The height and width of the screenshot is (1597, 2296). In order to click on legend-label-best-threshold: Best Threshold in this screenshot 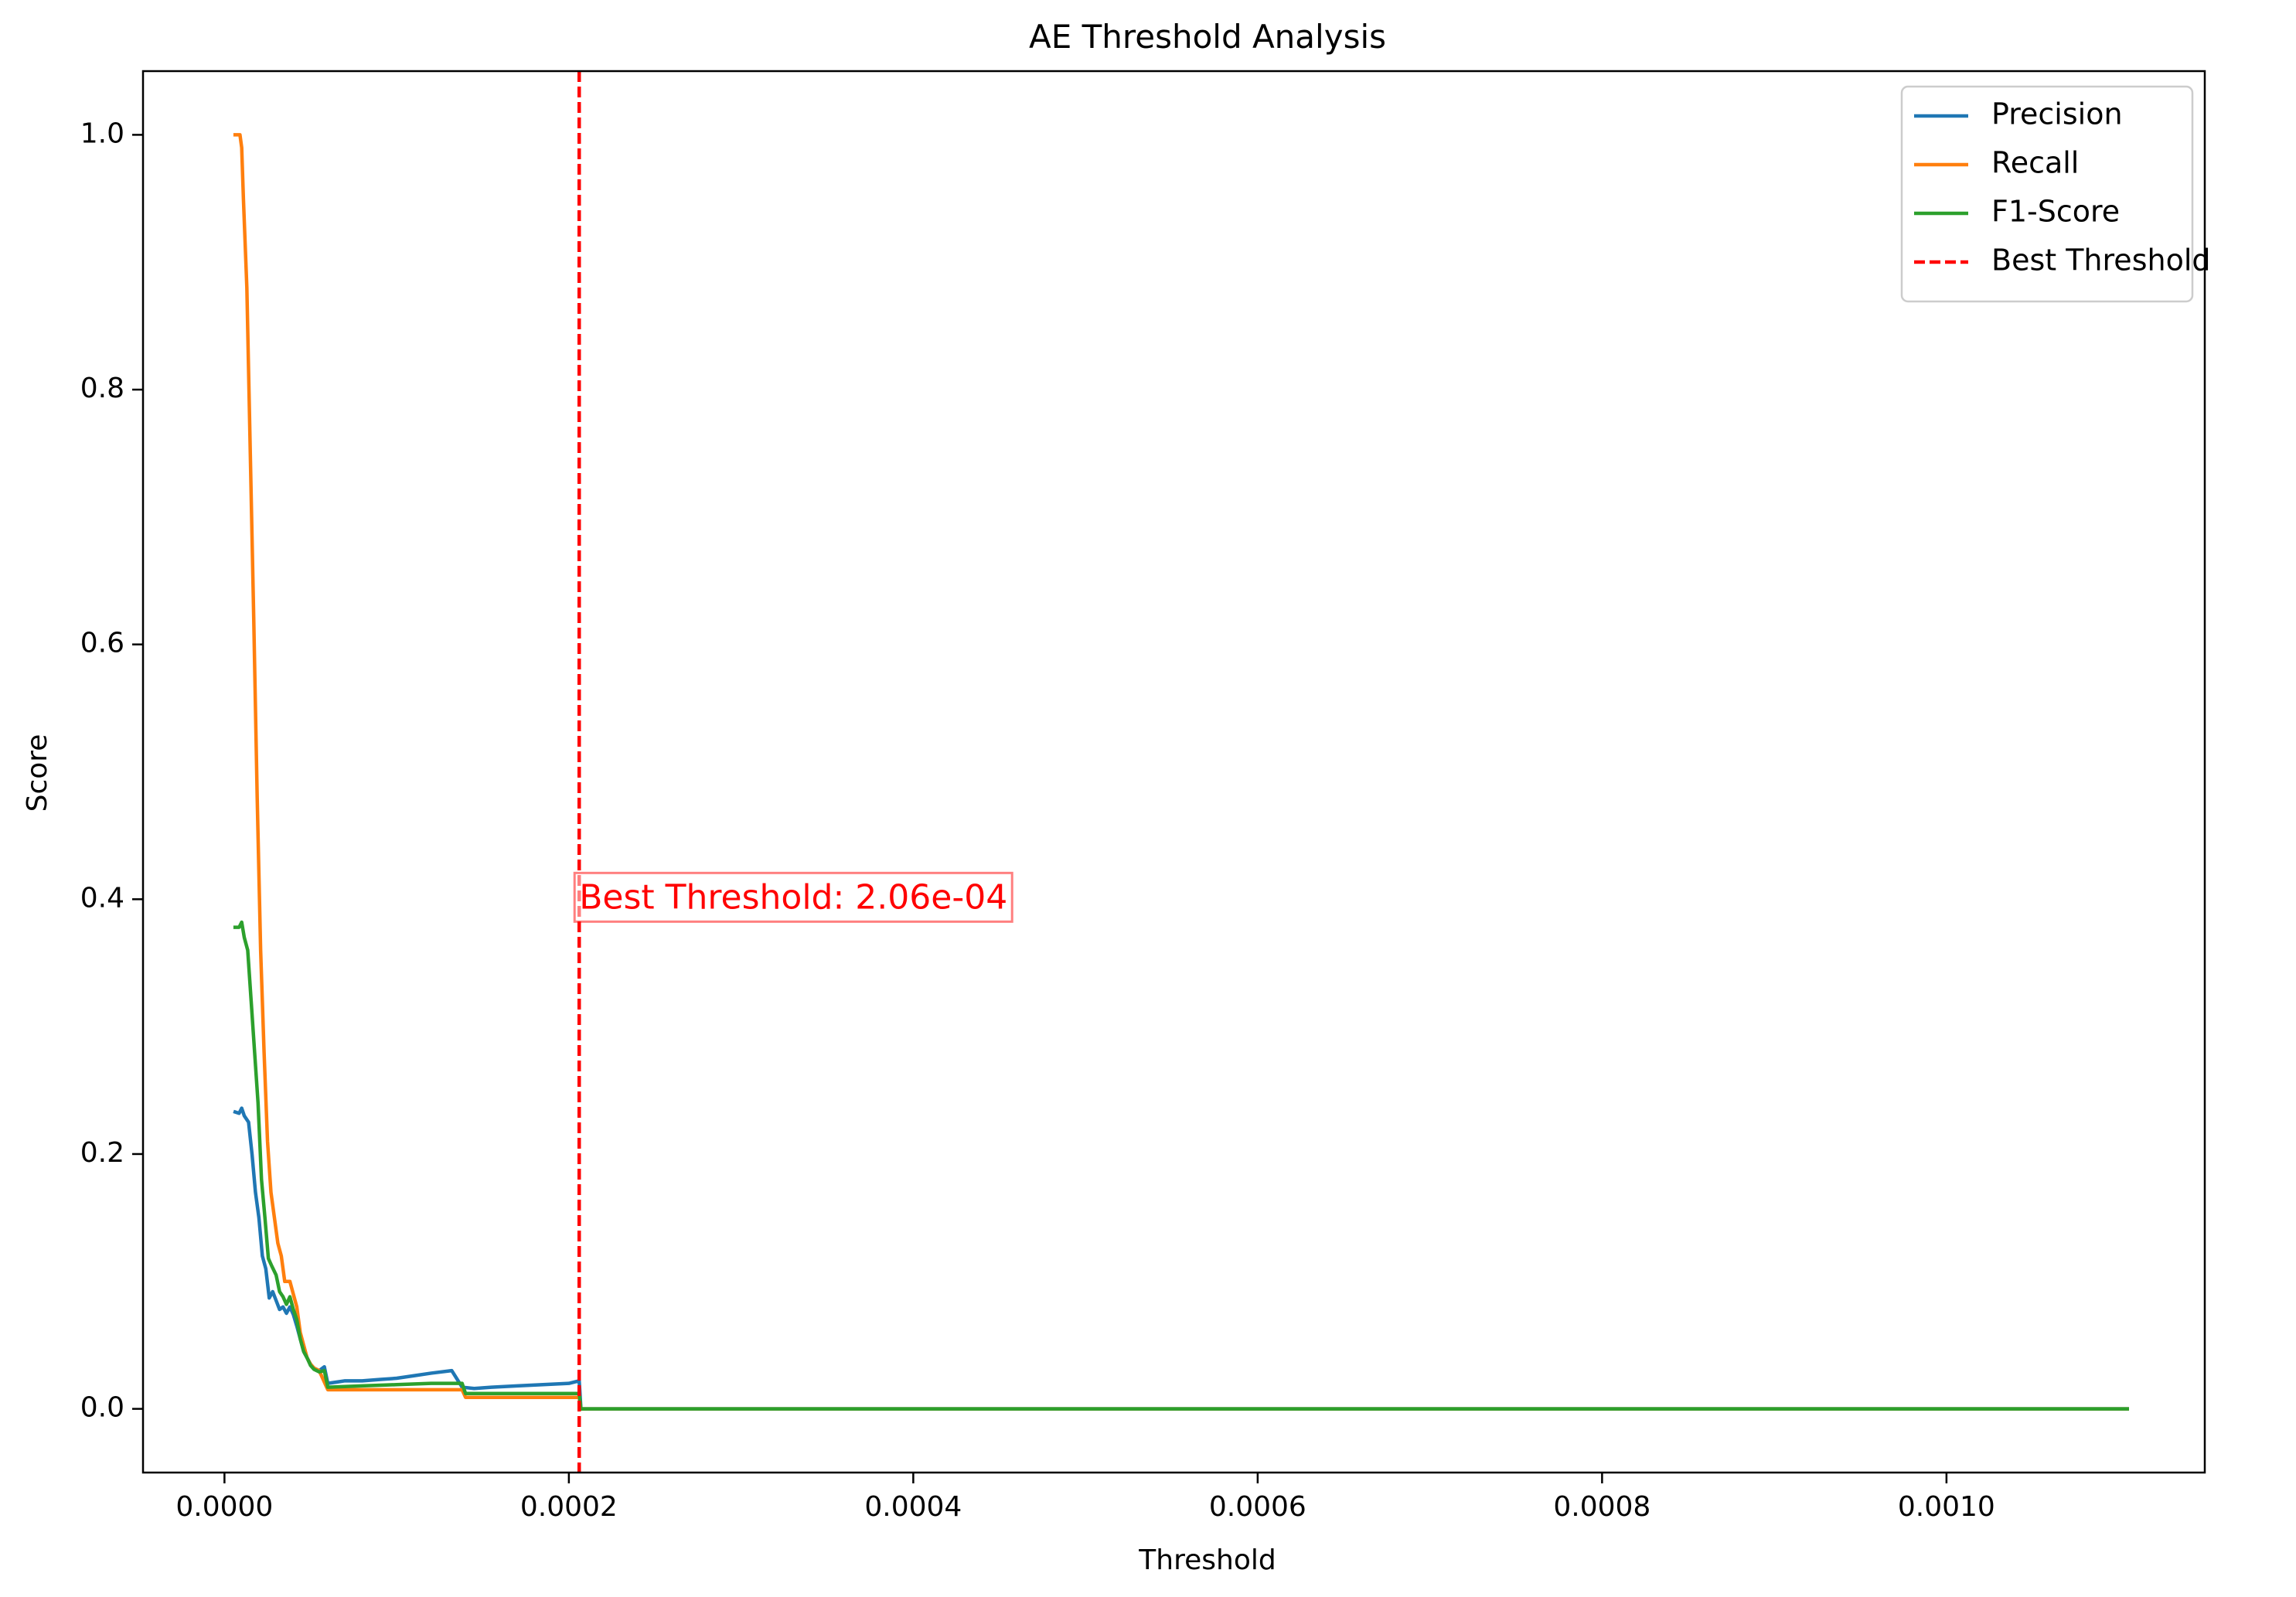, I will do `click(2101, 260)`.